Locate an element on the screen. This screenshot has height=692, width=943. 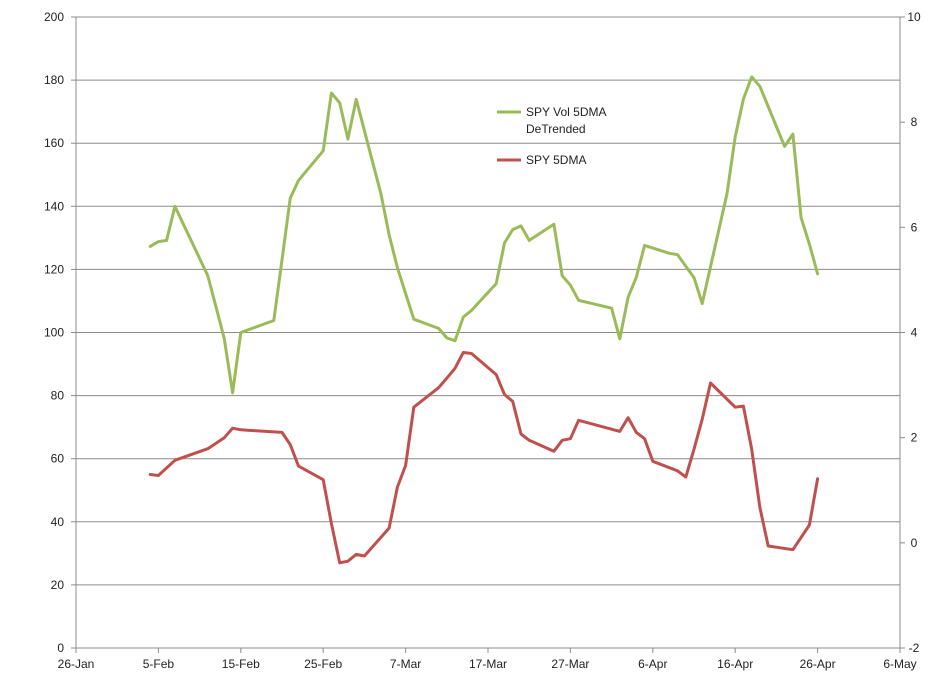
legend-label-1: DeTrended is located at coordinates (556, 129).